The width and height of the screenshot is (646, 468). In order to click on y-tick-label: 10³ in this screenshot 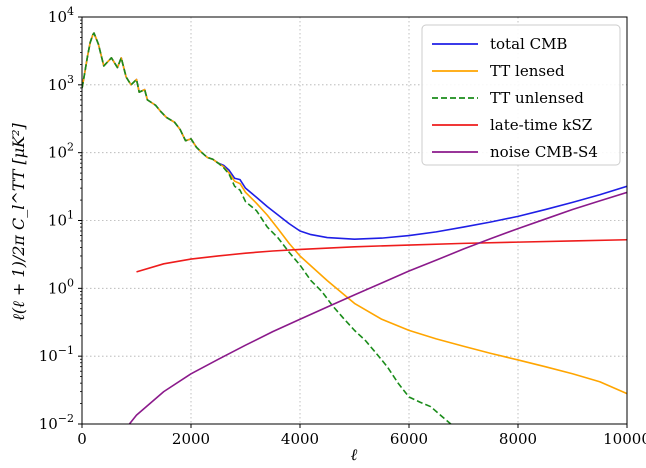, I will do `click(61, 83)`.